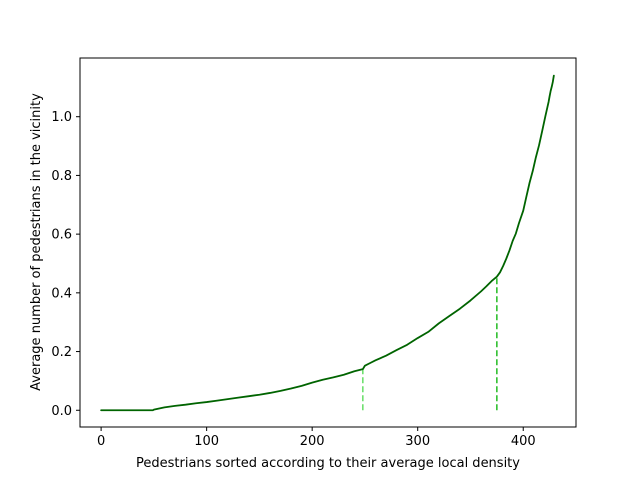  Describe the element at coordinates (61, 176) in the screenshot. I see `y-tick-label: 0.8` at that location.